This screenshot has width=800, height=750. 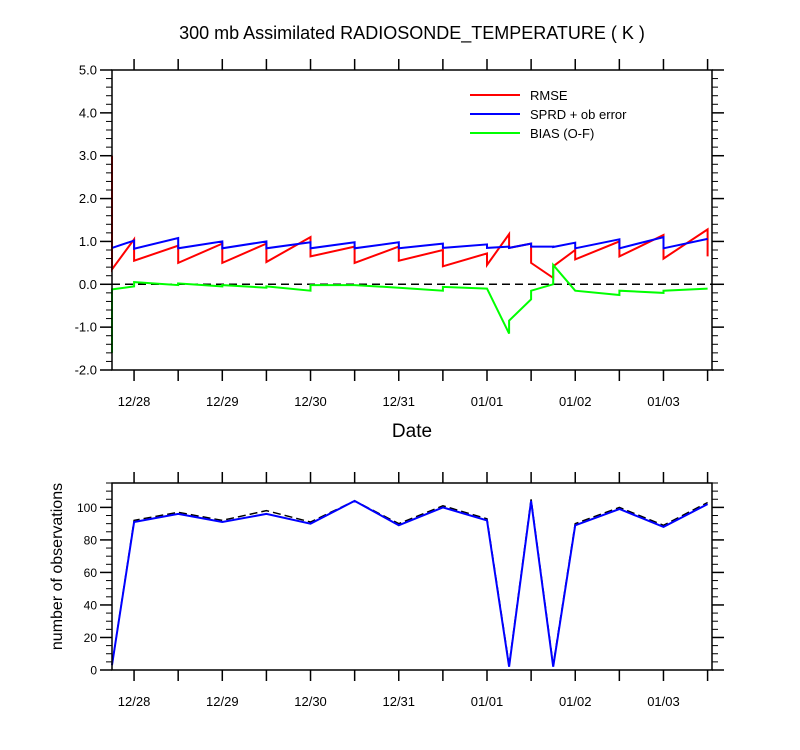 I want to click on legend-label: RMSE, so click(x=549, y=95).